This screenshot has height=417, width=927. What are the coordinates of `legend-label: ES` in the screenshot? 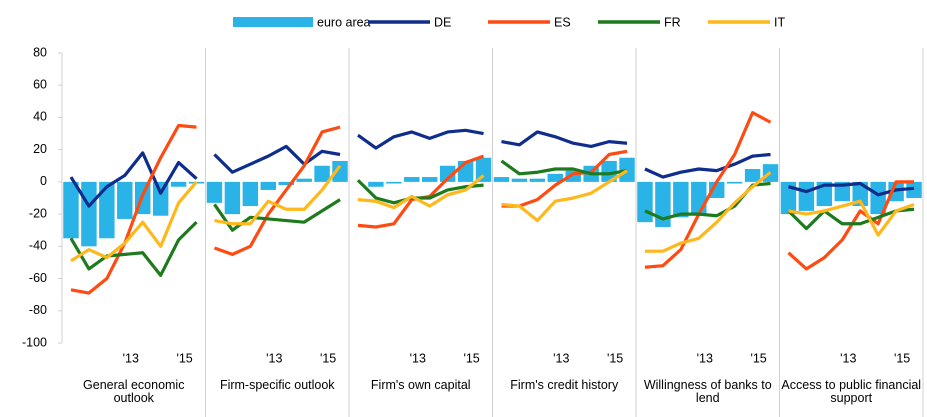 It's located at (562, 22).